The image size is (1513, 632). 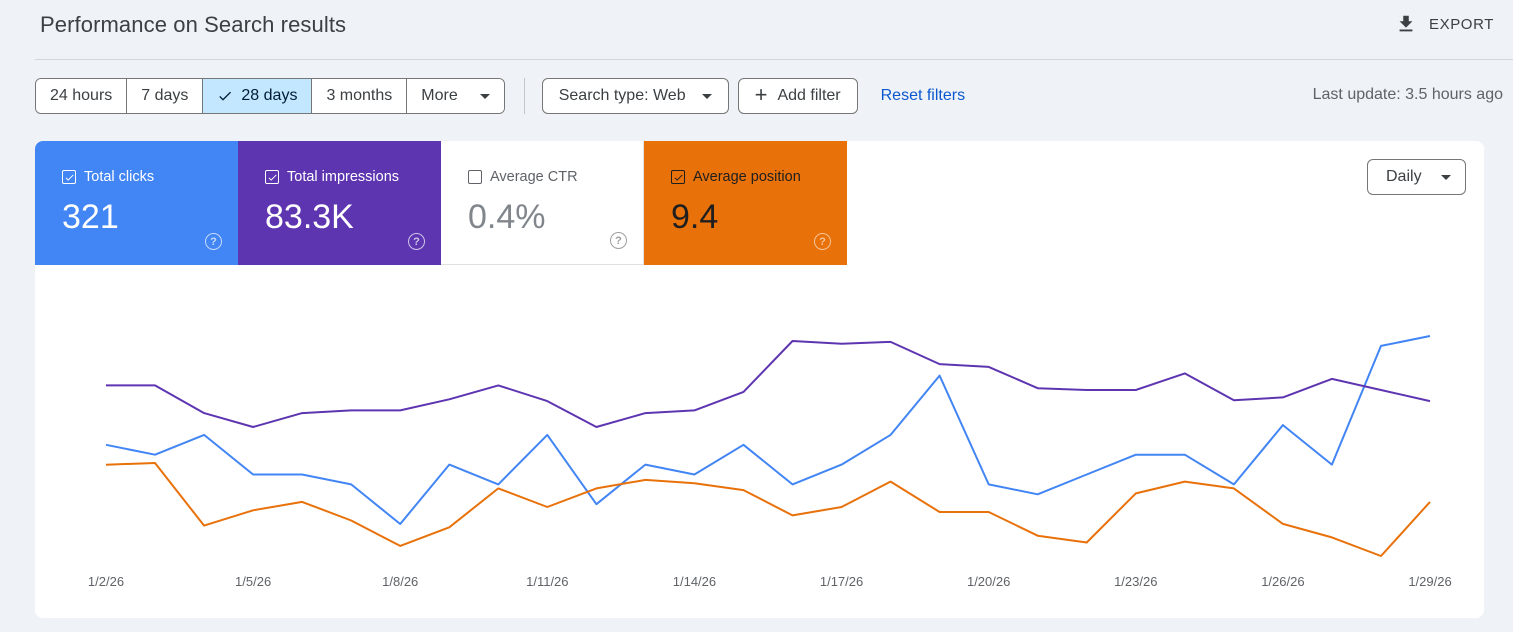 What do you see at coordinates (90, 217) in the screenshot?
I see `metric-value: 321` at bounding box center [90, 217].